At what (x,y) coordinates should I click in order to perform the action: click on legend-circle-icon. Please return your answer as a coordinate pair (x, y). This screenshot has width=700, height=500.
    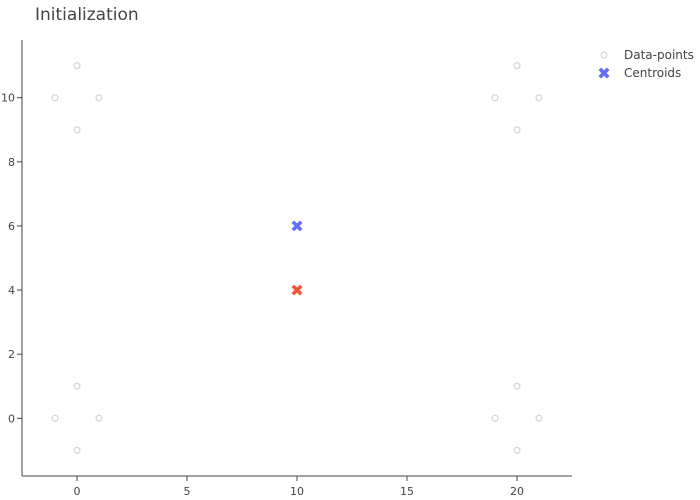
    Looking at the image, I should click on (604, 55).